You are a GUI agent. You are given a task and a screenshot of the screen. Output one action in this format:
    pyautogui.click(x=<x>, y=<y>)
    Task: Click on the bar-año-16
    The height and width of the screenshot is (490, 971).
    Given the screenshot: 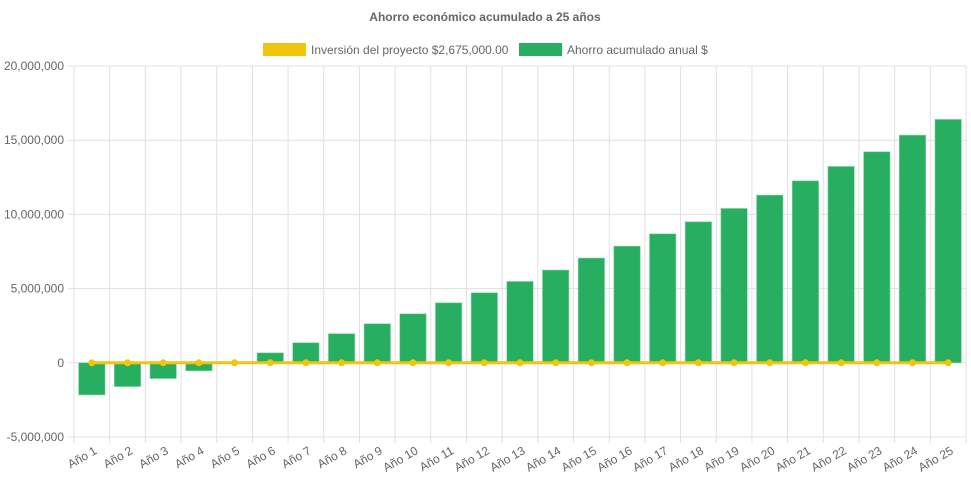 What is the action you would take?
    pyautogui.click(x=627, y=304)
    